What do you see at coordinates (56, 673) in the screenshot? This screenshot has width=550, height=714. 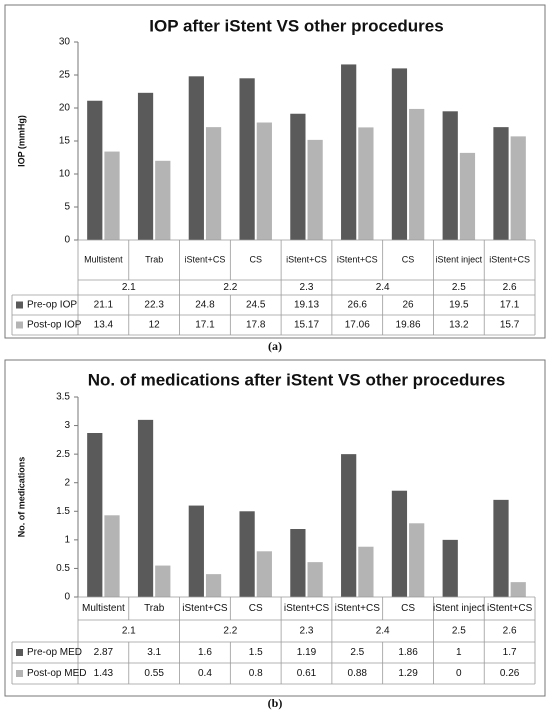 I see `legend-label: Post-op MED` at bounding box center [56, 673].